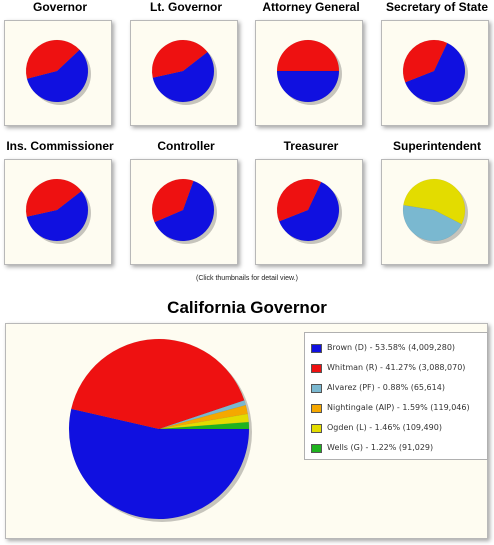 The height and width of the screenshot is (545, 494). Describe the element at coordinates (186, 146) in the screenshot. I see `thumbnail-title: Controller` at that location.